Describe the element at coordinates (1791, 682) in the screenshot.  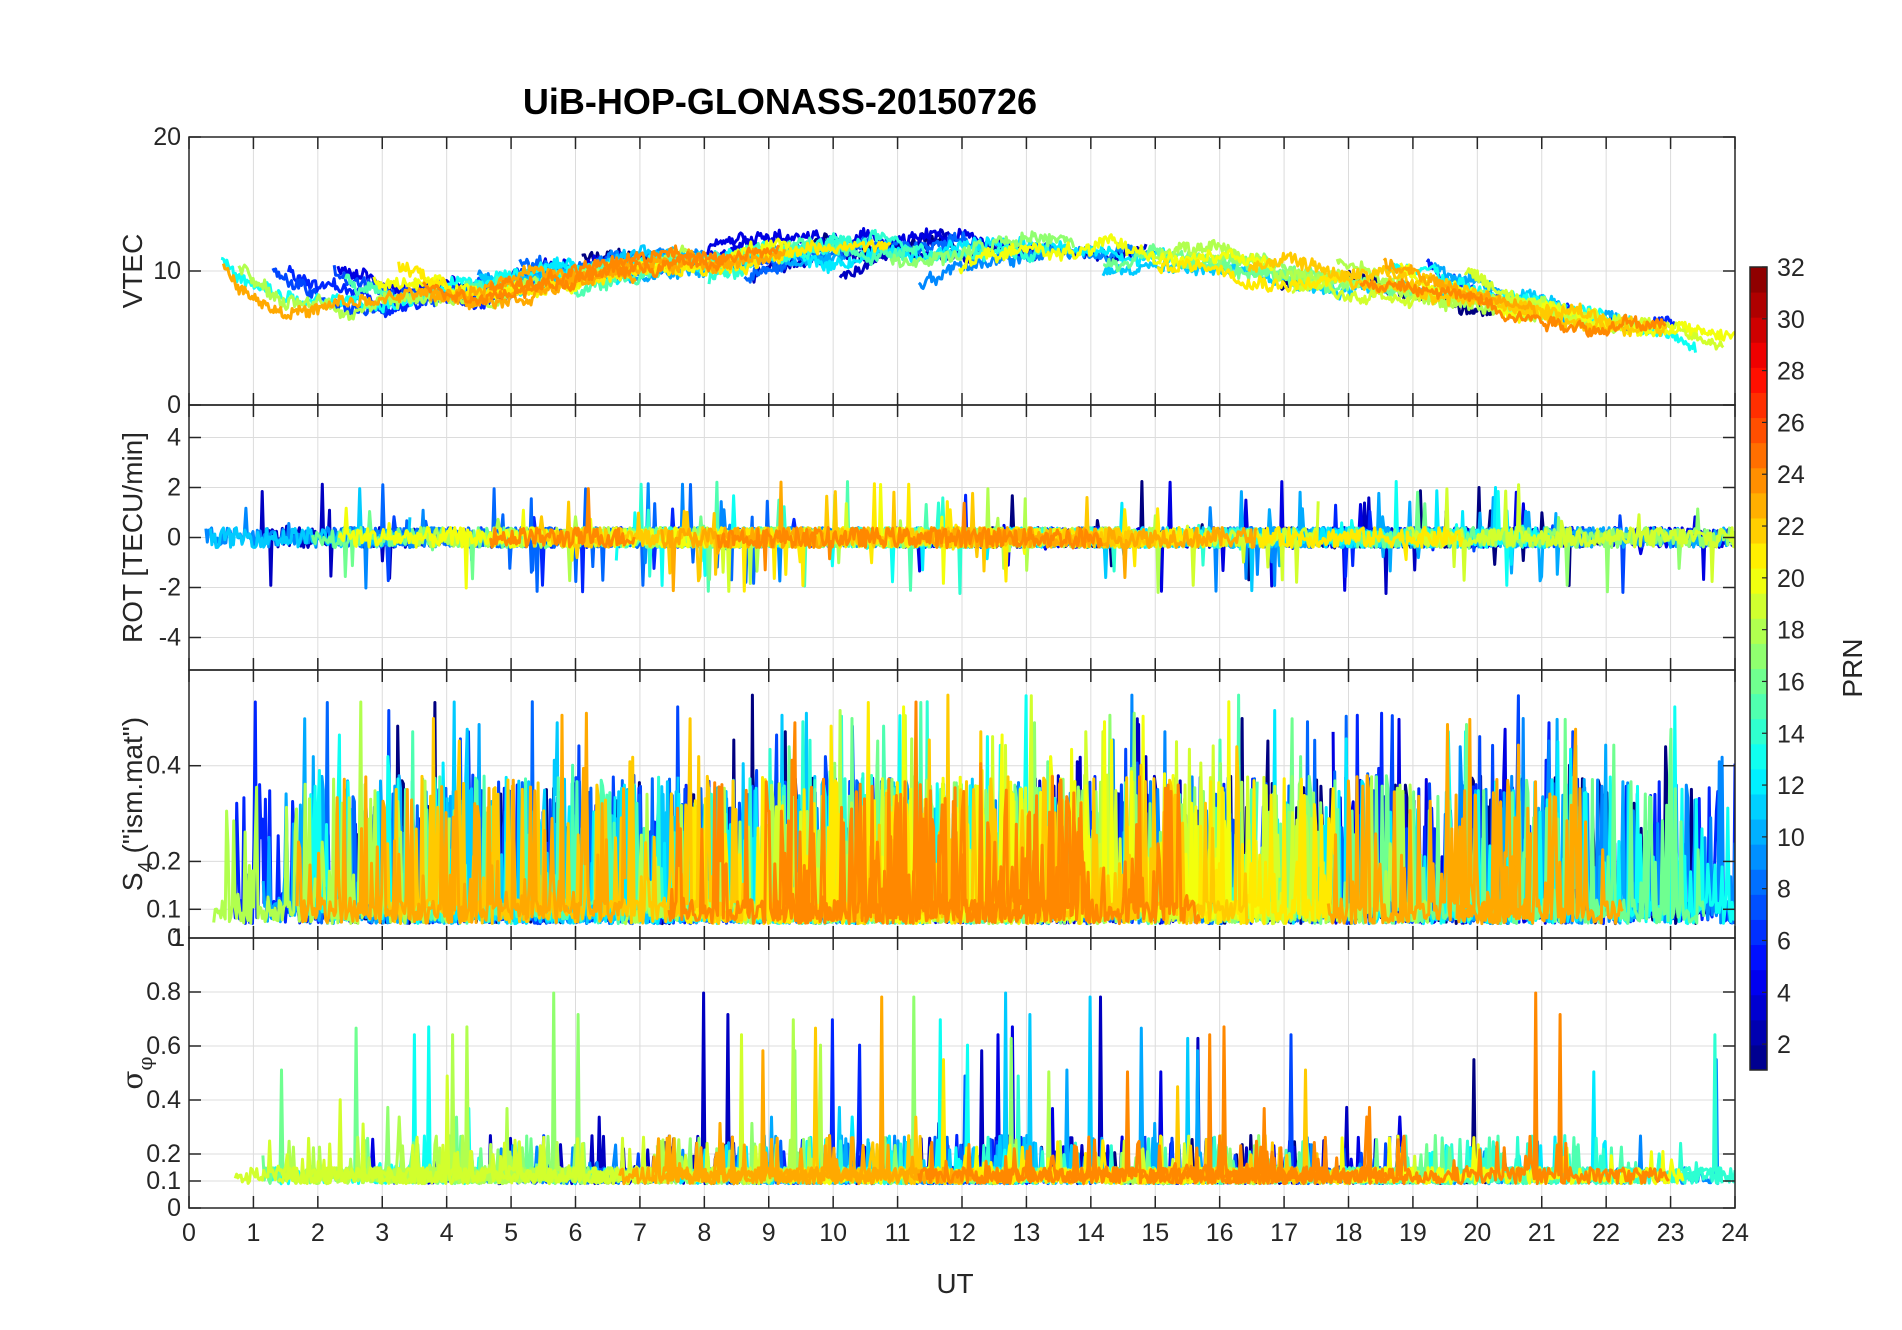
I see `colorbar-tick-label: 16` at that location.